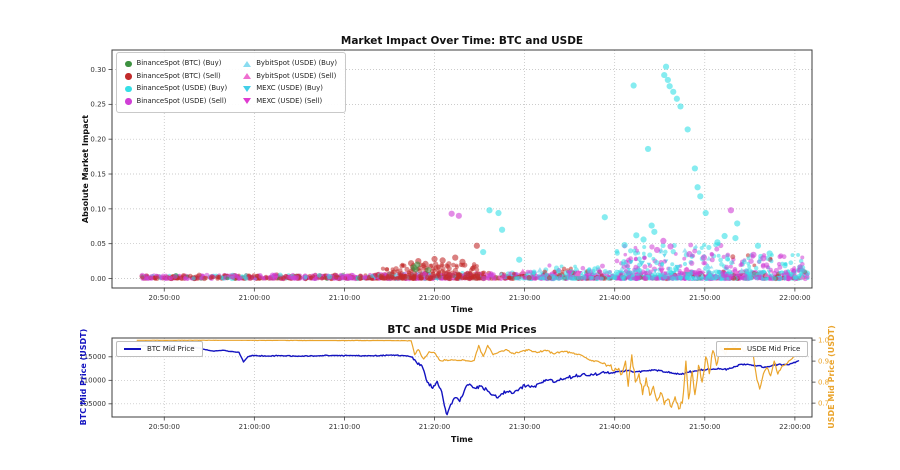 This screenshot has height=470, width=900. What do you see at coordinates (98, 70) in the screenshot?
I see `y-tick-label: 0.30` at bounding box center [98, 70].